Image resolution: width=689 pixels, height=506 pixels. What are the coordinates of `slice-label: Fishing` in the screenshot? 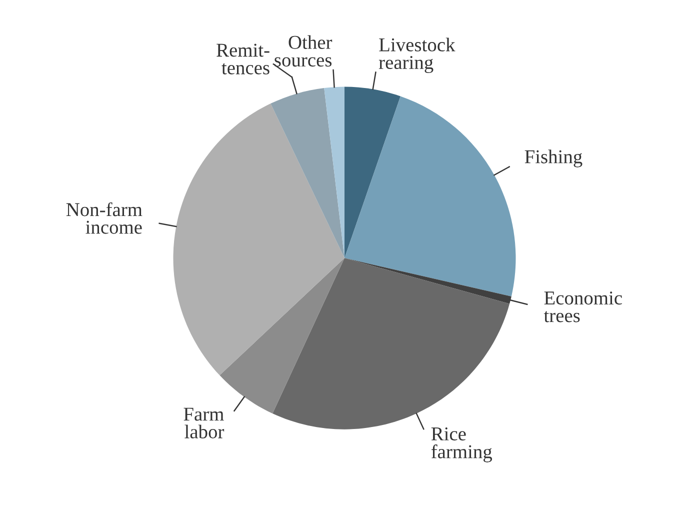 It's located at (553, 159).